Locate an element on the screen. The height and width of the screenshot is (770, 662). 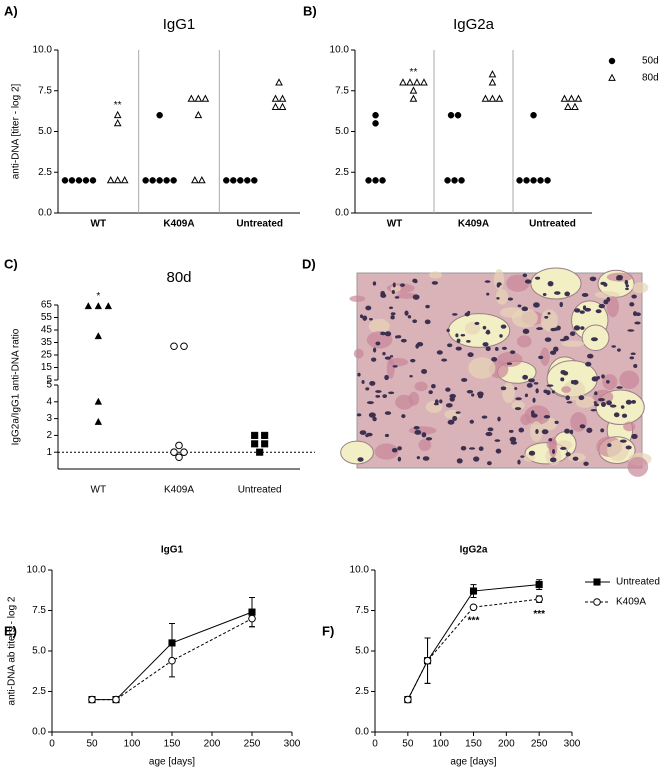
x-tick-label: 50 is located at coordinates (408, 744).